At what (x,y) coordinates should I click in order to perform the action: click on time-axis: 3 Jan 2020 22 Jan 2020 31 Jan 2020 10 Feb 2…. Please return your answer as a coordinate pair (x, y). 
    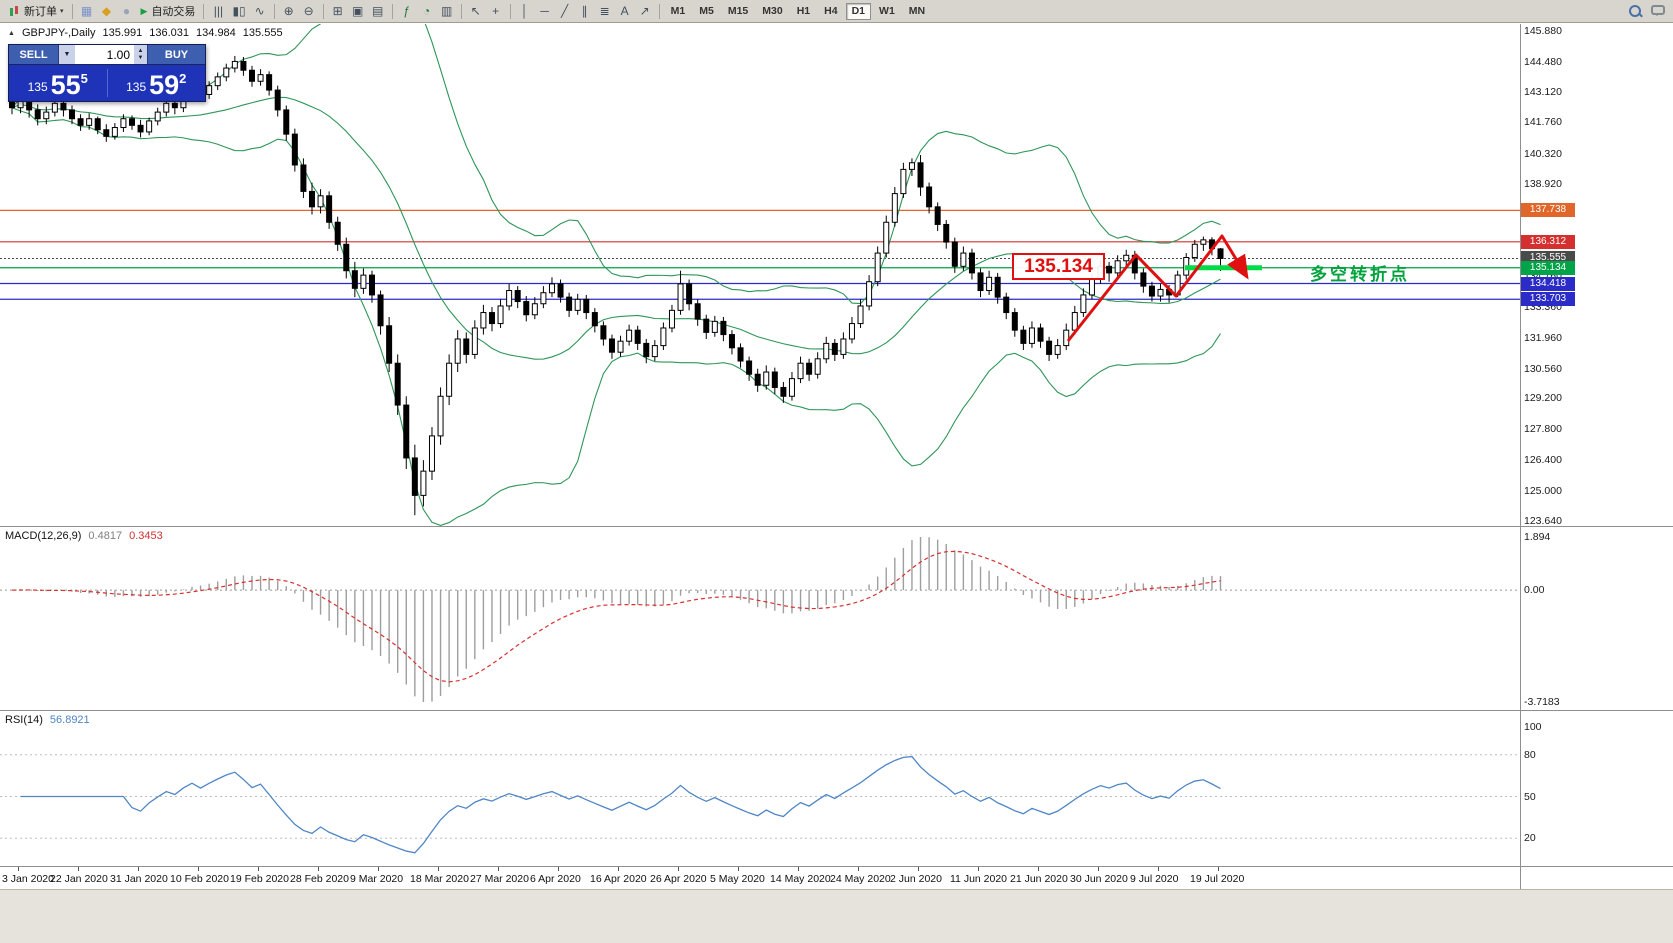
    Looking at the image, I should click on (836, 878).